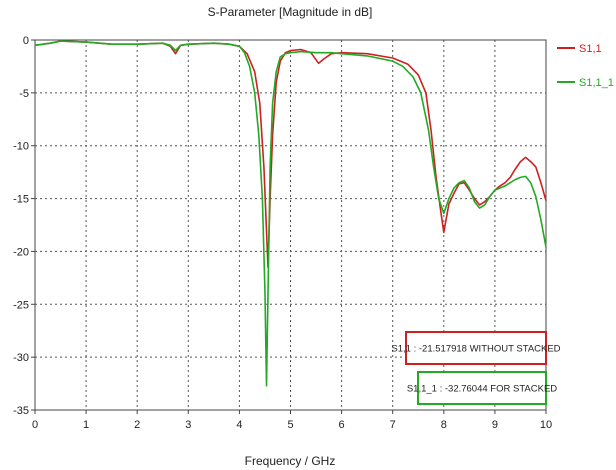  I want to click on x-tick-label-0: 0, so click(35, 425).